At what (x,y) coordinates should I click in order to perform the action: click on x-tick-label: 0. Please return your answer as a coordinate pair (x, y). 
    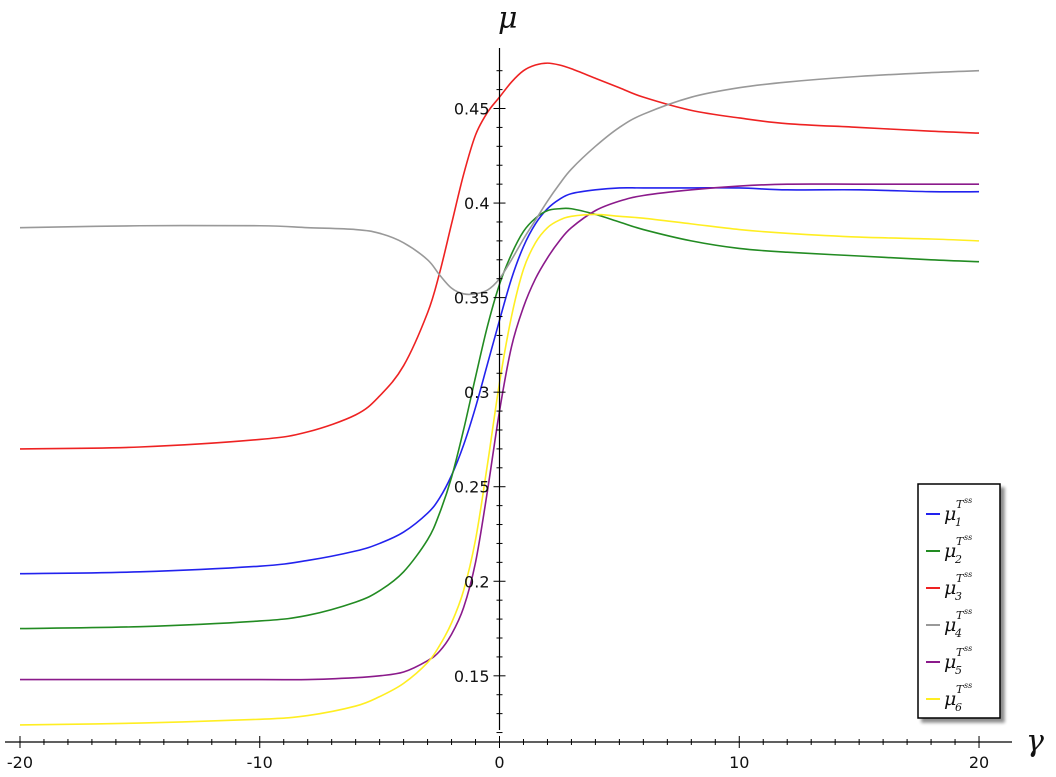
    Looking at the image, I should click on (499, 762).